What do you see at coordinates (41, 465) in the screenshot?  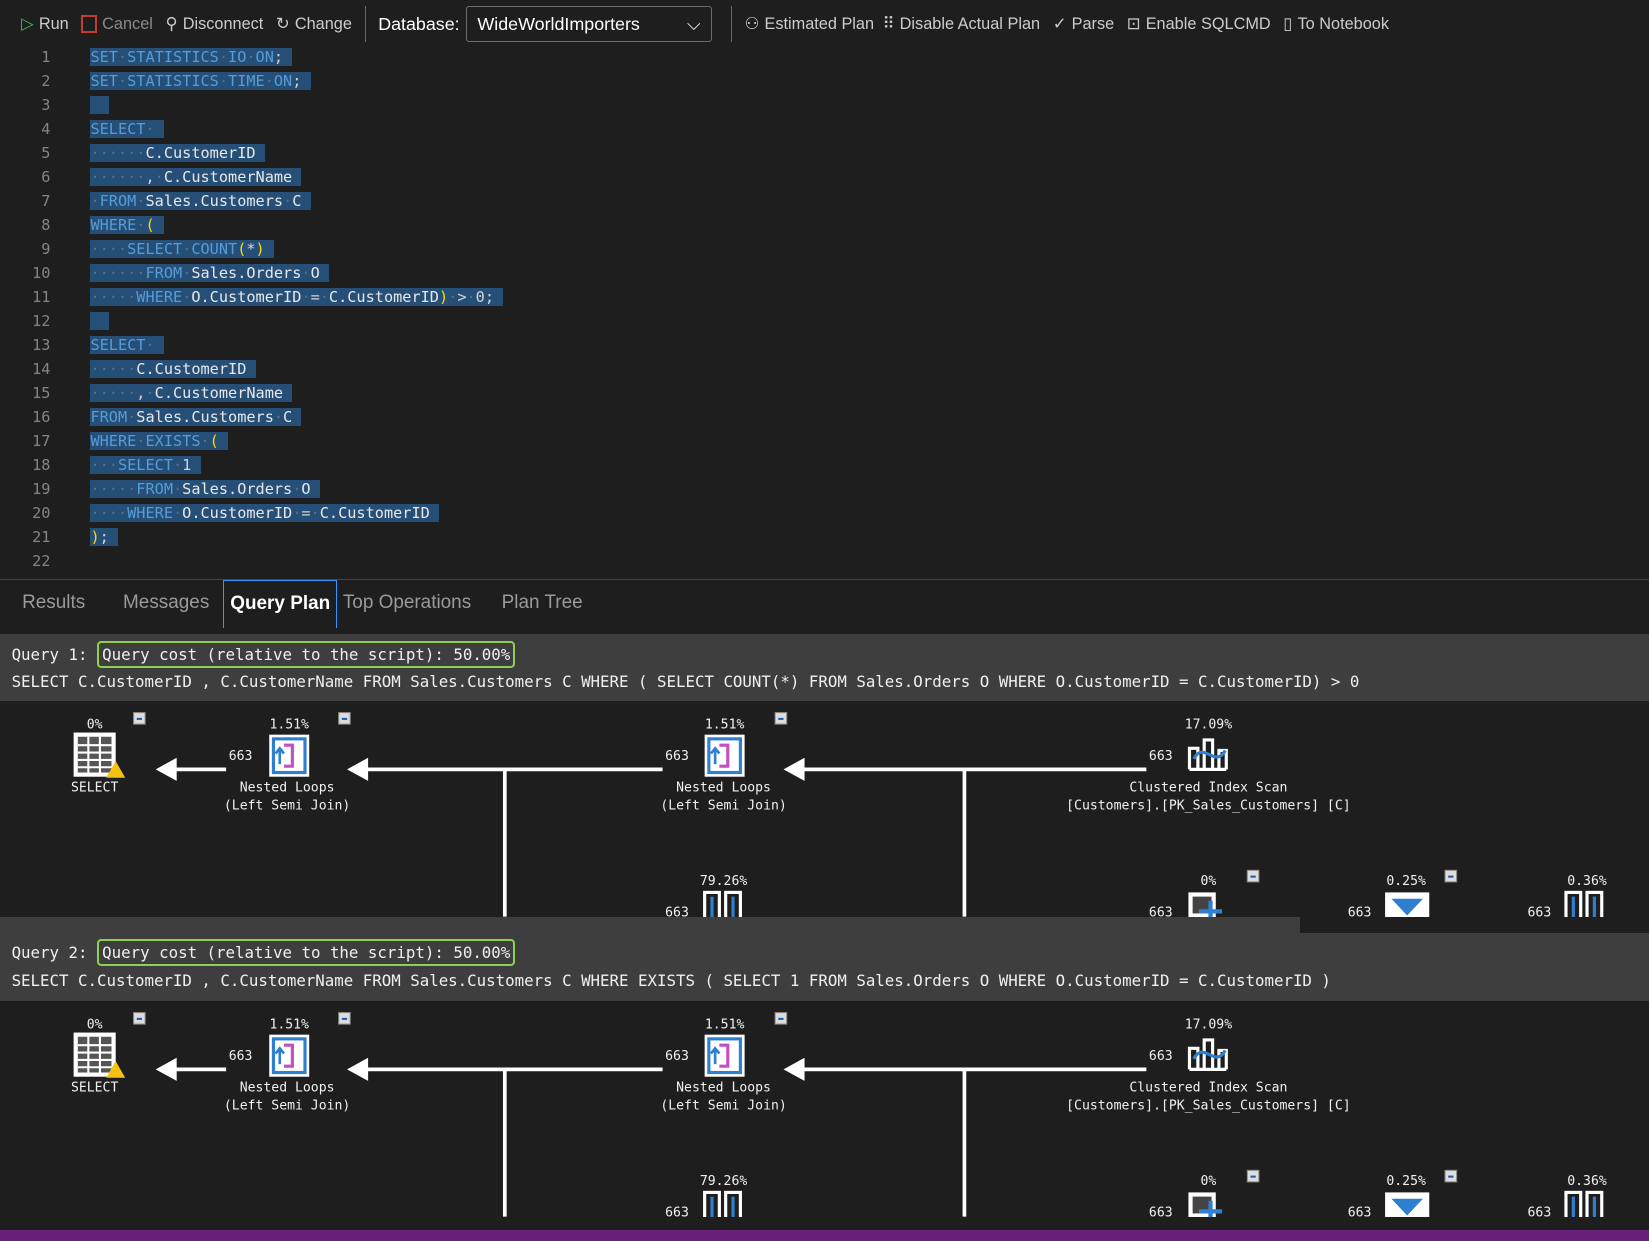 I see `line-number: 18` at bounding box center [41, 465].